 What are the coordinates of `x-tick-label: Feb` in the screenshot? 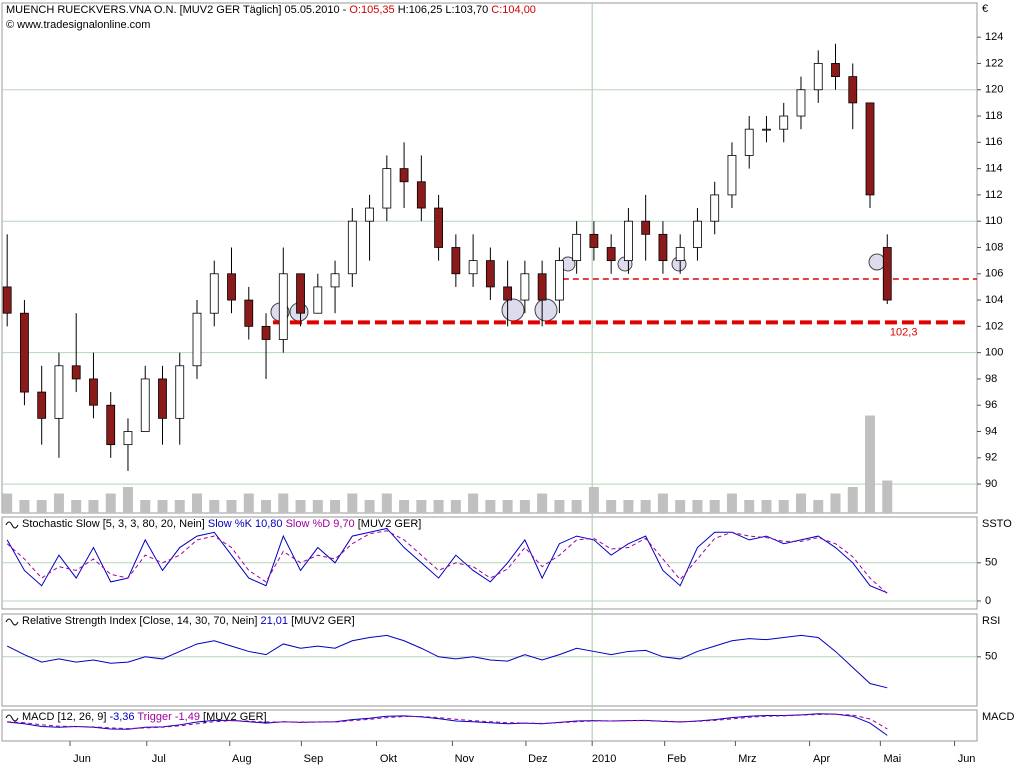 It's located at (676, 759).